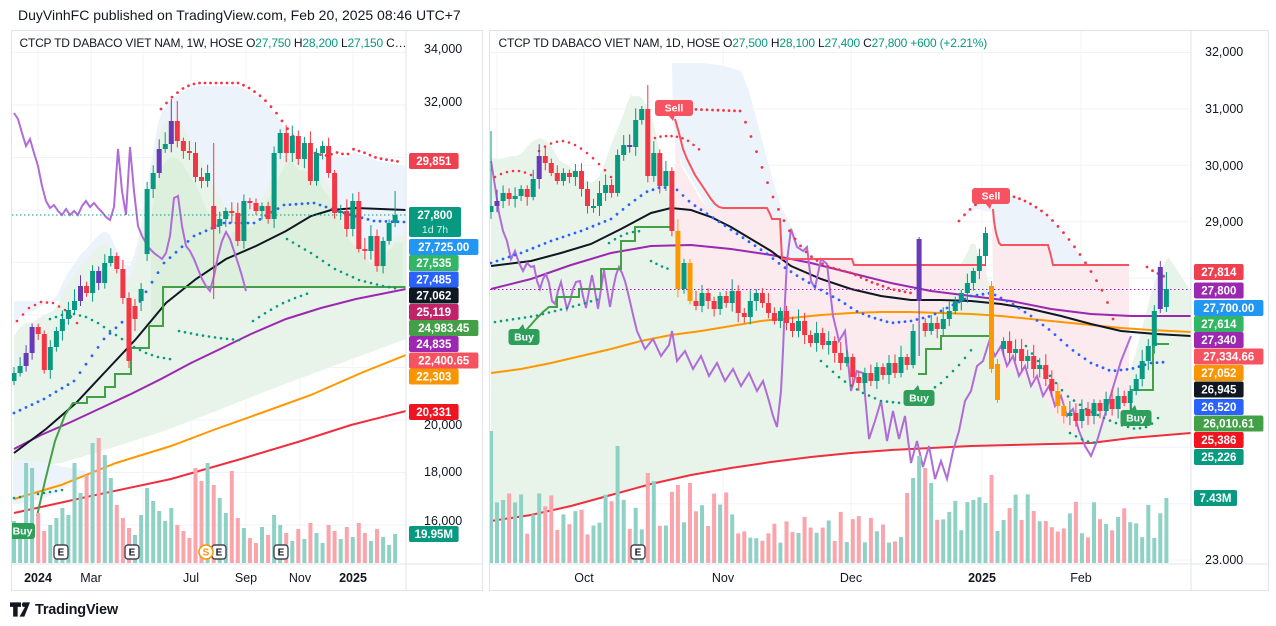 The image size is (1276, 626). Describe the element at coordinates (444, 329) in the screenshot. I see `svg-text: 24,983.45` at that location.